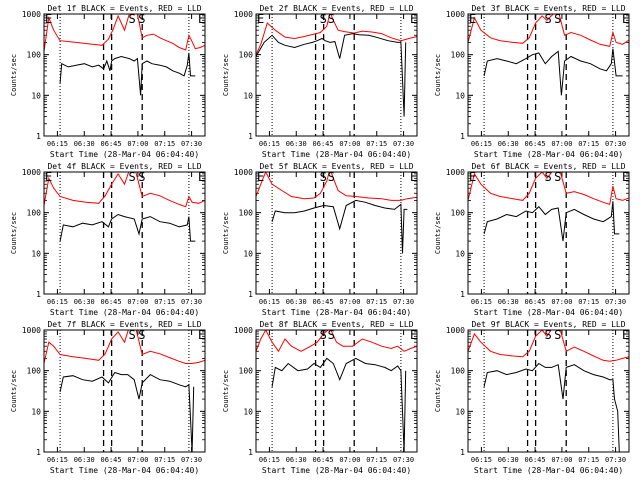 The image size is (640, 480). Describe the element at coordinates (336, 8) in the screenshot. I see `panel-title: Det 2f BLACK = Events, RED = LLD` at that location.